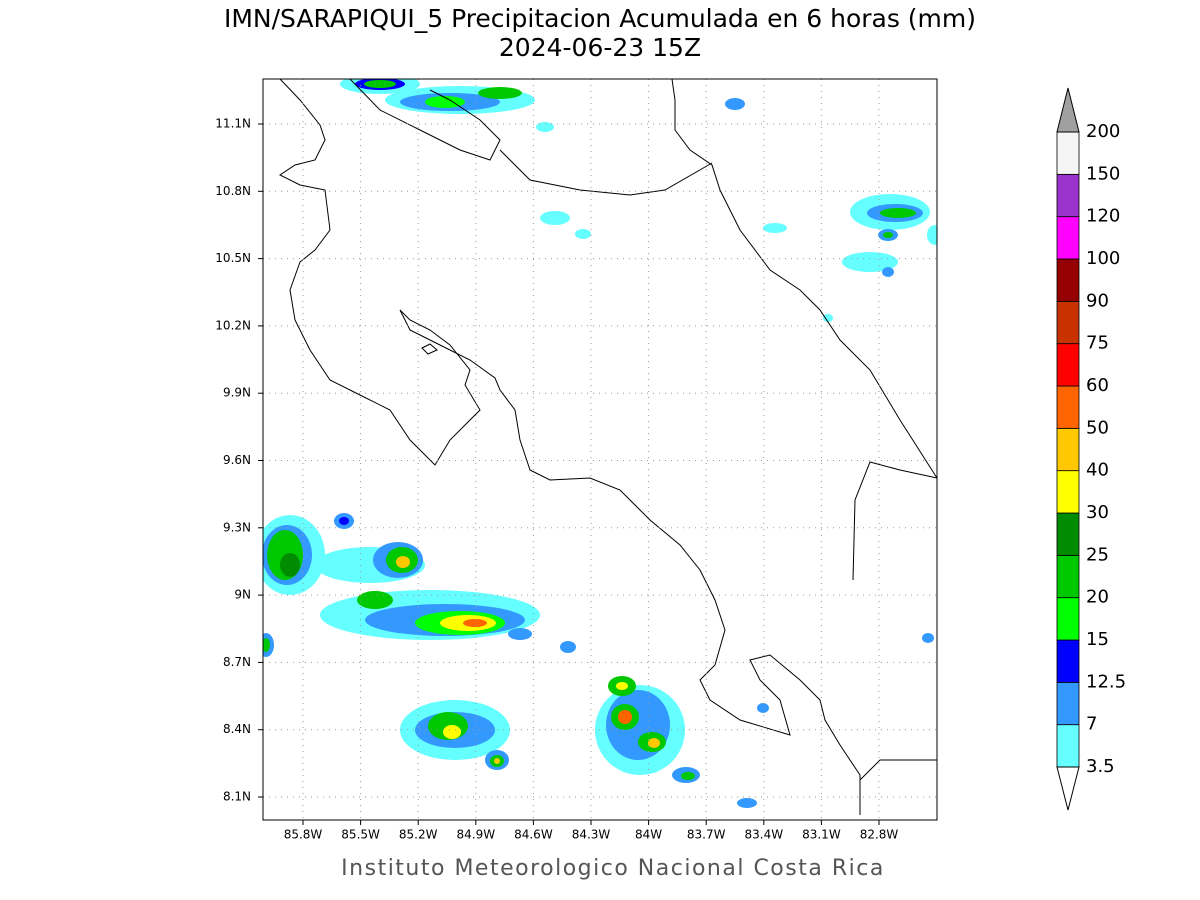 The width and height of the screenshot is (1200, 900). What do you see at coordinates (591, 835) in the screenshot?
I see `lon-label: 84.3W` at bounding box center [591, 835].